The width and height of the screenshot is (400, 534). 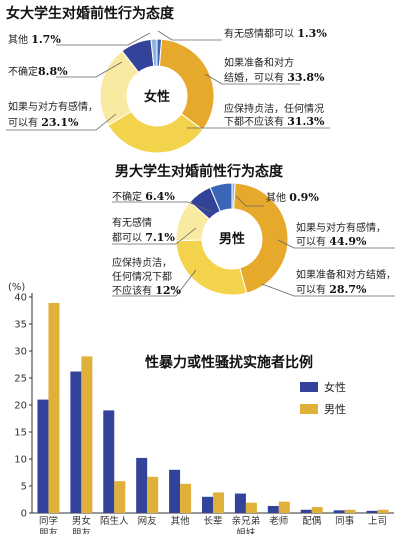 I want to click on bar-ytick-label-7: 35, so click(x=20, y=325).